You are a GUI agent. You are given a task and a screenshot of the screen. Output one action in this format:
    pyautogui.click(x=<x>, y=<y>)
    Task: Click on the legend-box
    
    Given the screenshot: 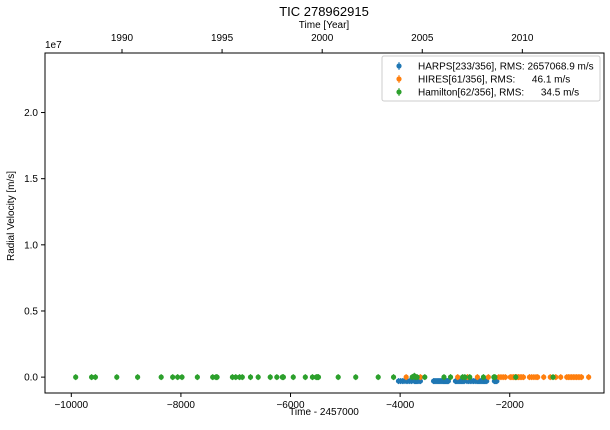 What is the action you would take?
    pyautogui.click(x=491, y=78)
    